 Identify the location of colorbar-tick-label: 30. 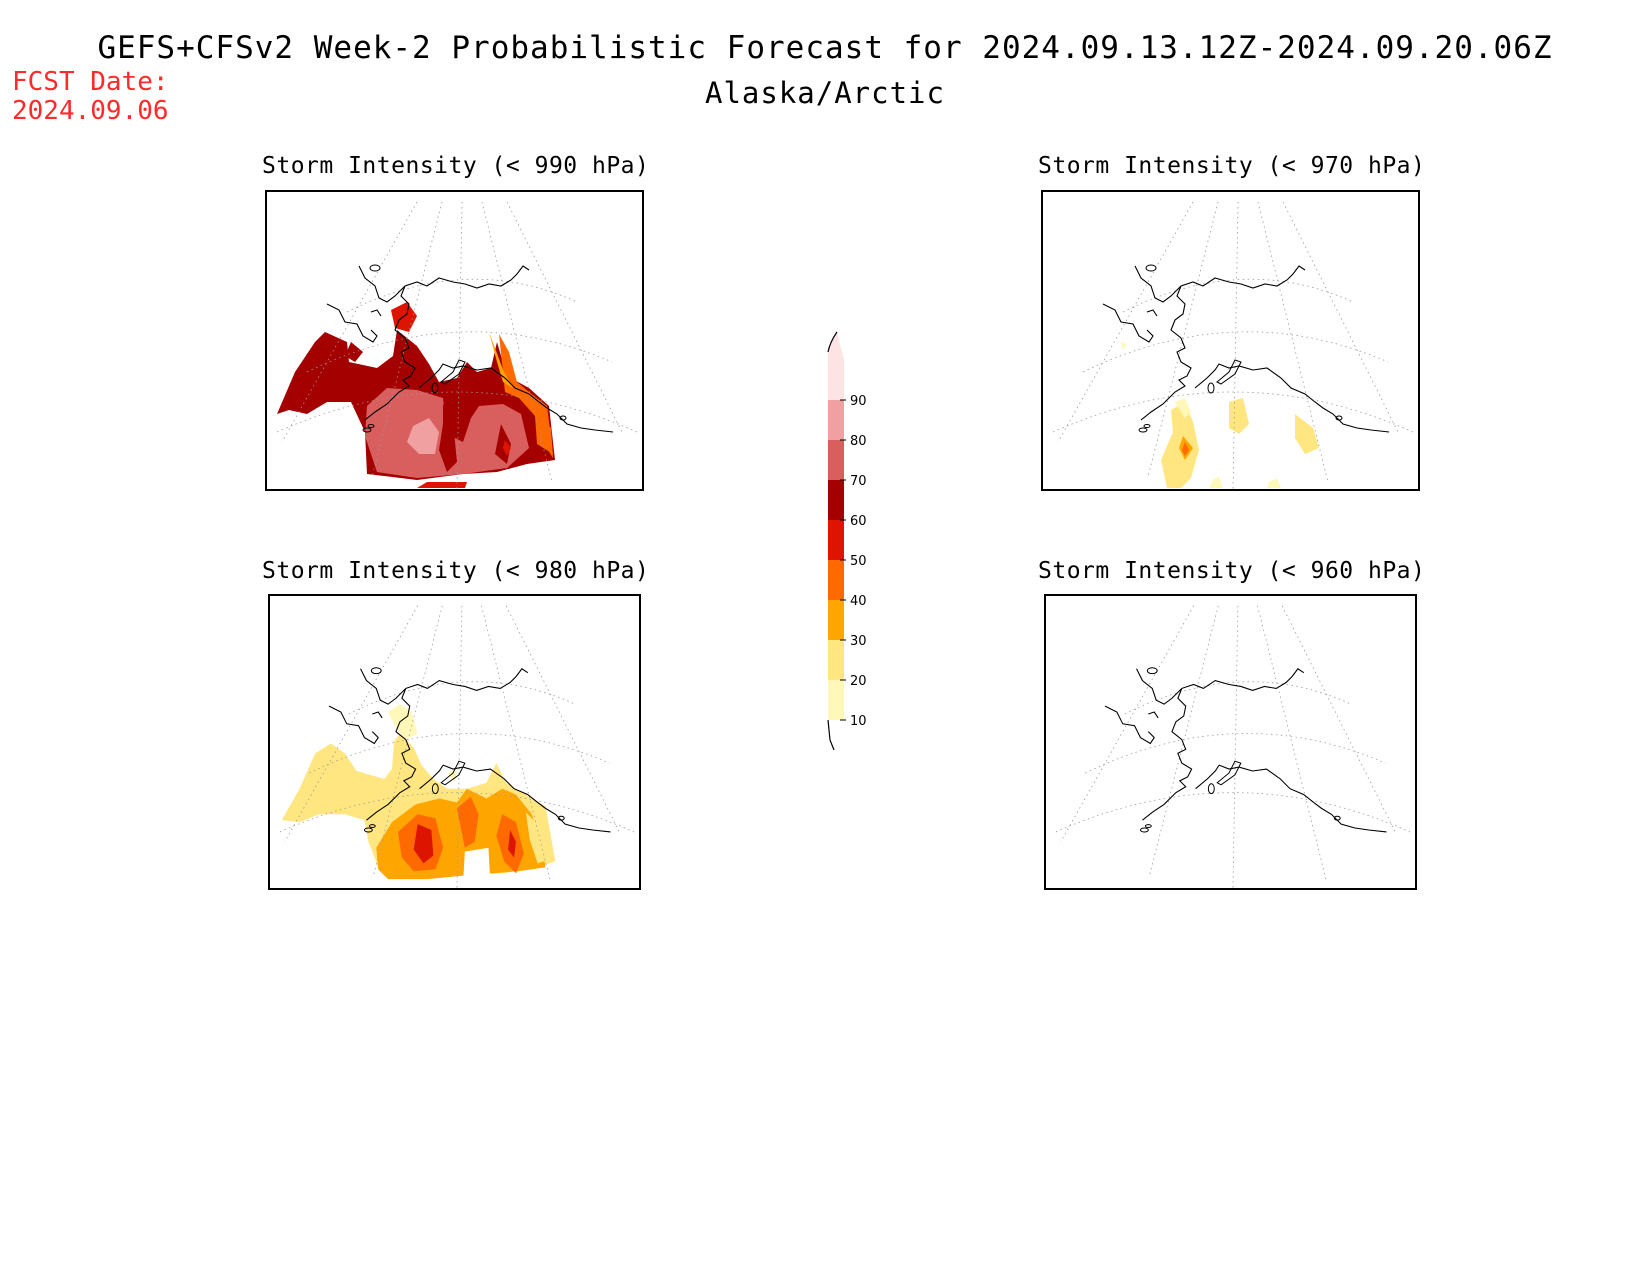
(858, 641).